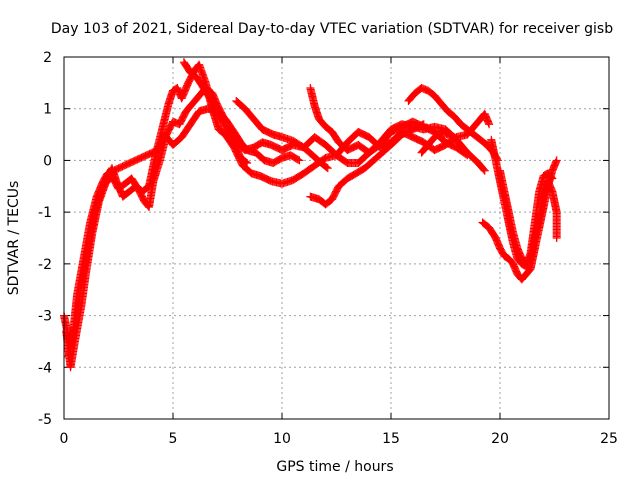 The image size is (640, 480). Describe the element at coordinates (438, 142) in the screenshot. I see `series-track-i` at that location.